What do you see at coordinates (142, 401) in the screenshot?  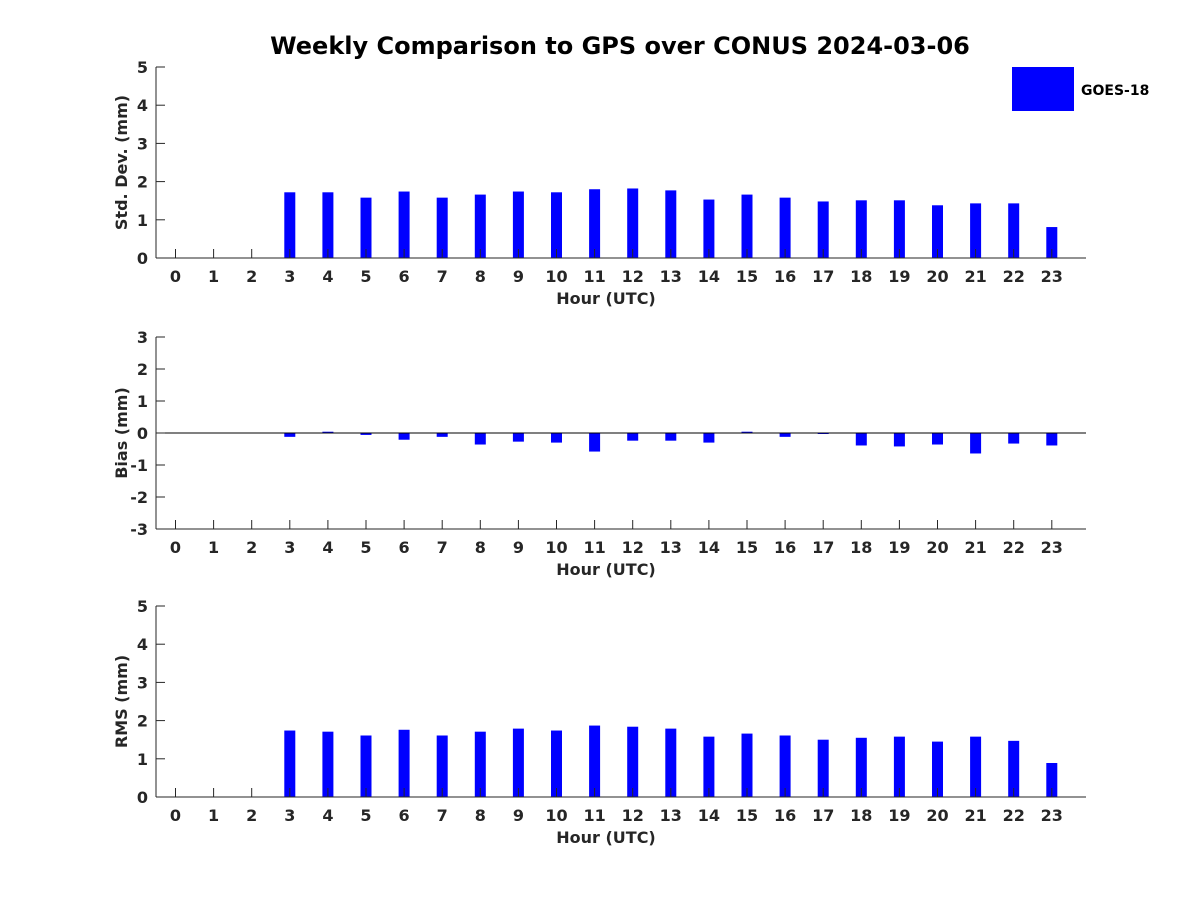 I see `y-tick-label: 1` at bounding box center [142, 401].